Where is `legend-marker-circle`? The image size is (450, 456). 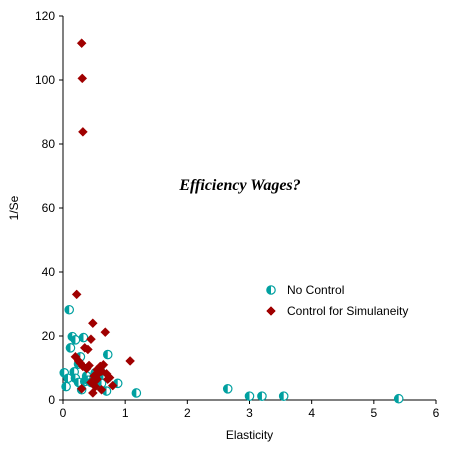
legend-marker-circle is located at coordinates (271, 290).